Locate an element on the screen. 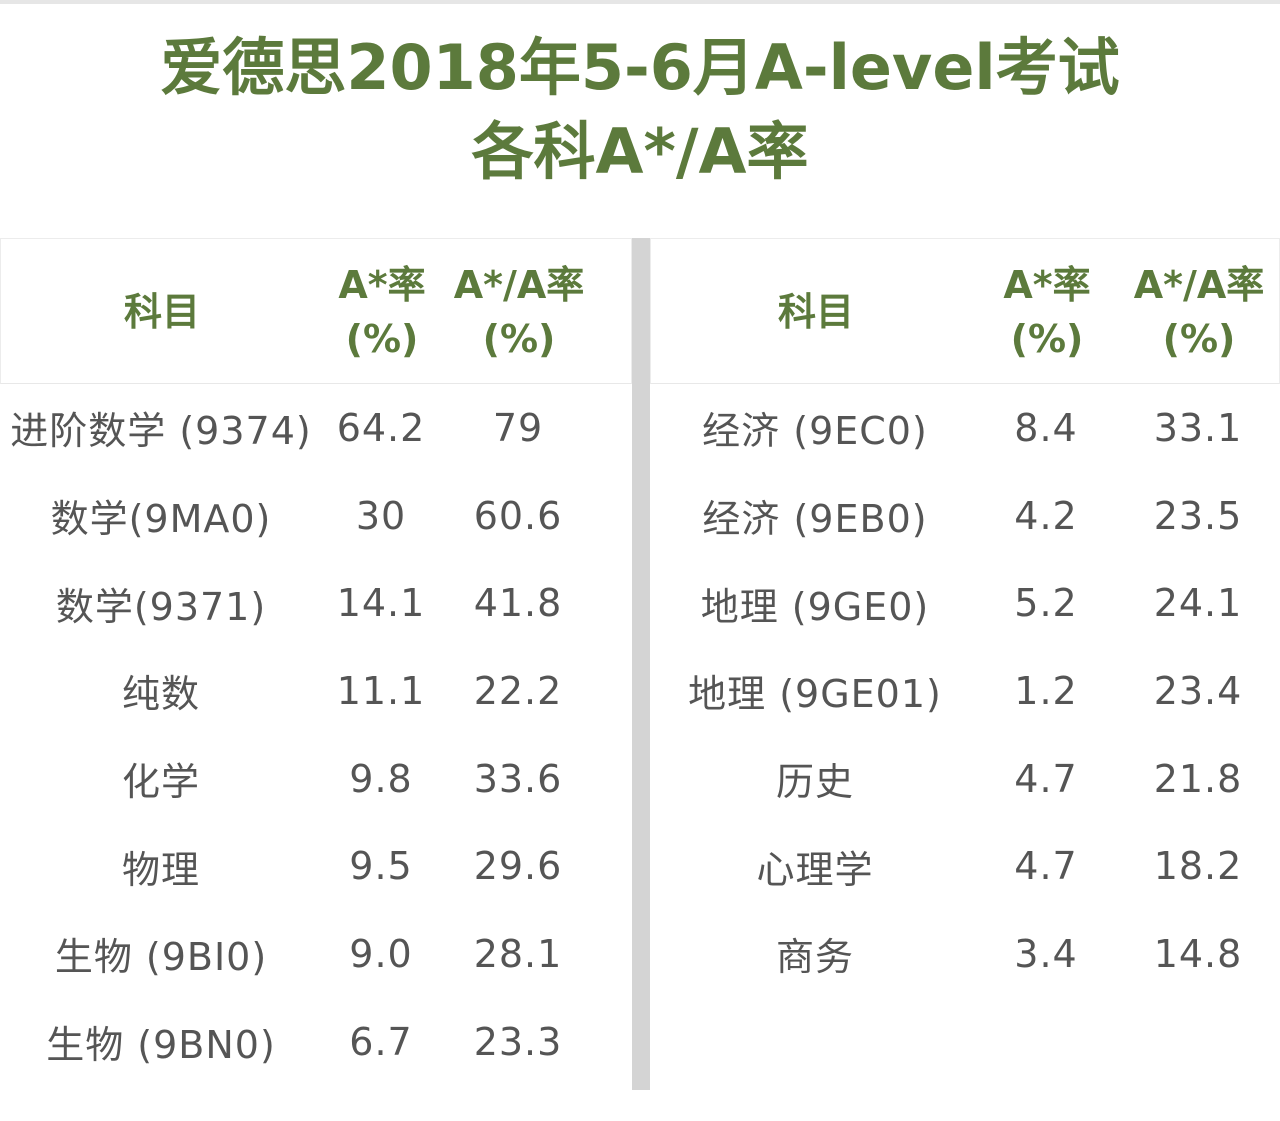  subject-cell: 历史 is located at coordinates (814, 782).